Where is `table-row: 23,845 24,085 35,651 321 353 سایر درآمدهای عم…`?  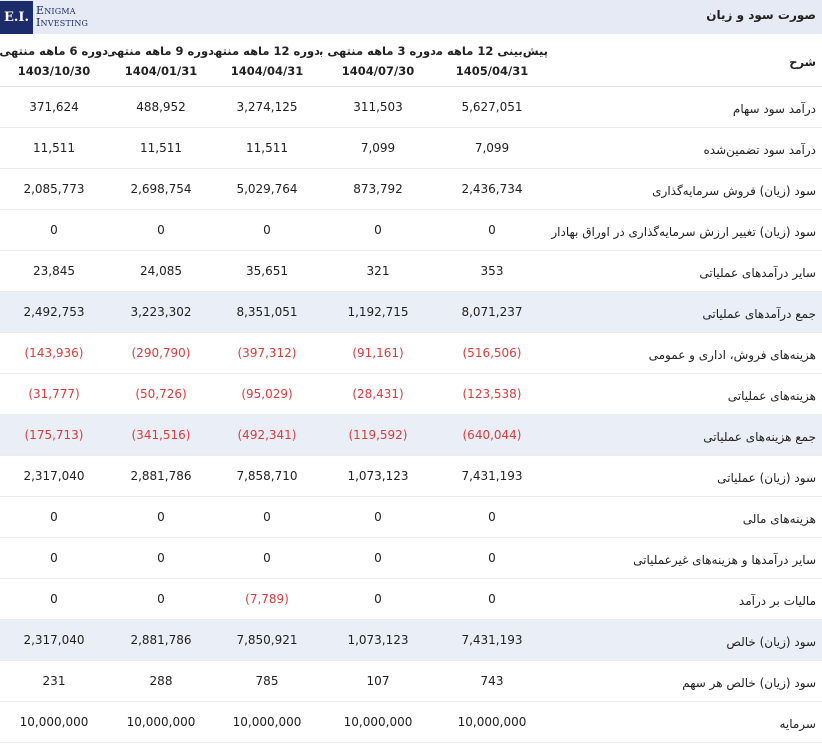 table-row: 23,845 24,085 35,651 321 353 سایر درآمدهای عم… is located at coordinates (411, 271).